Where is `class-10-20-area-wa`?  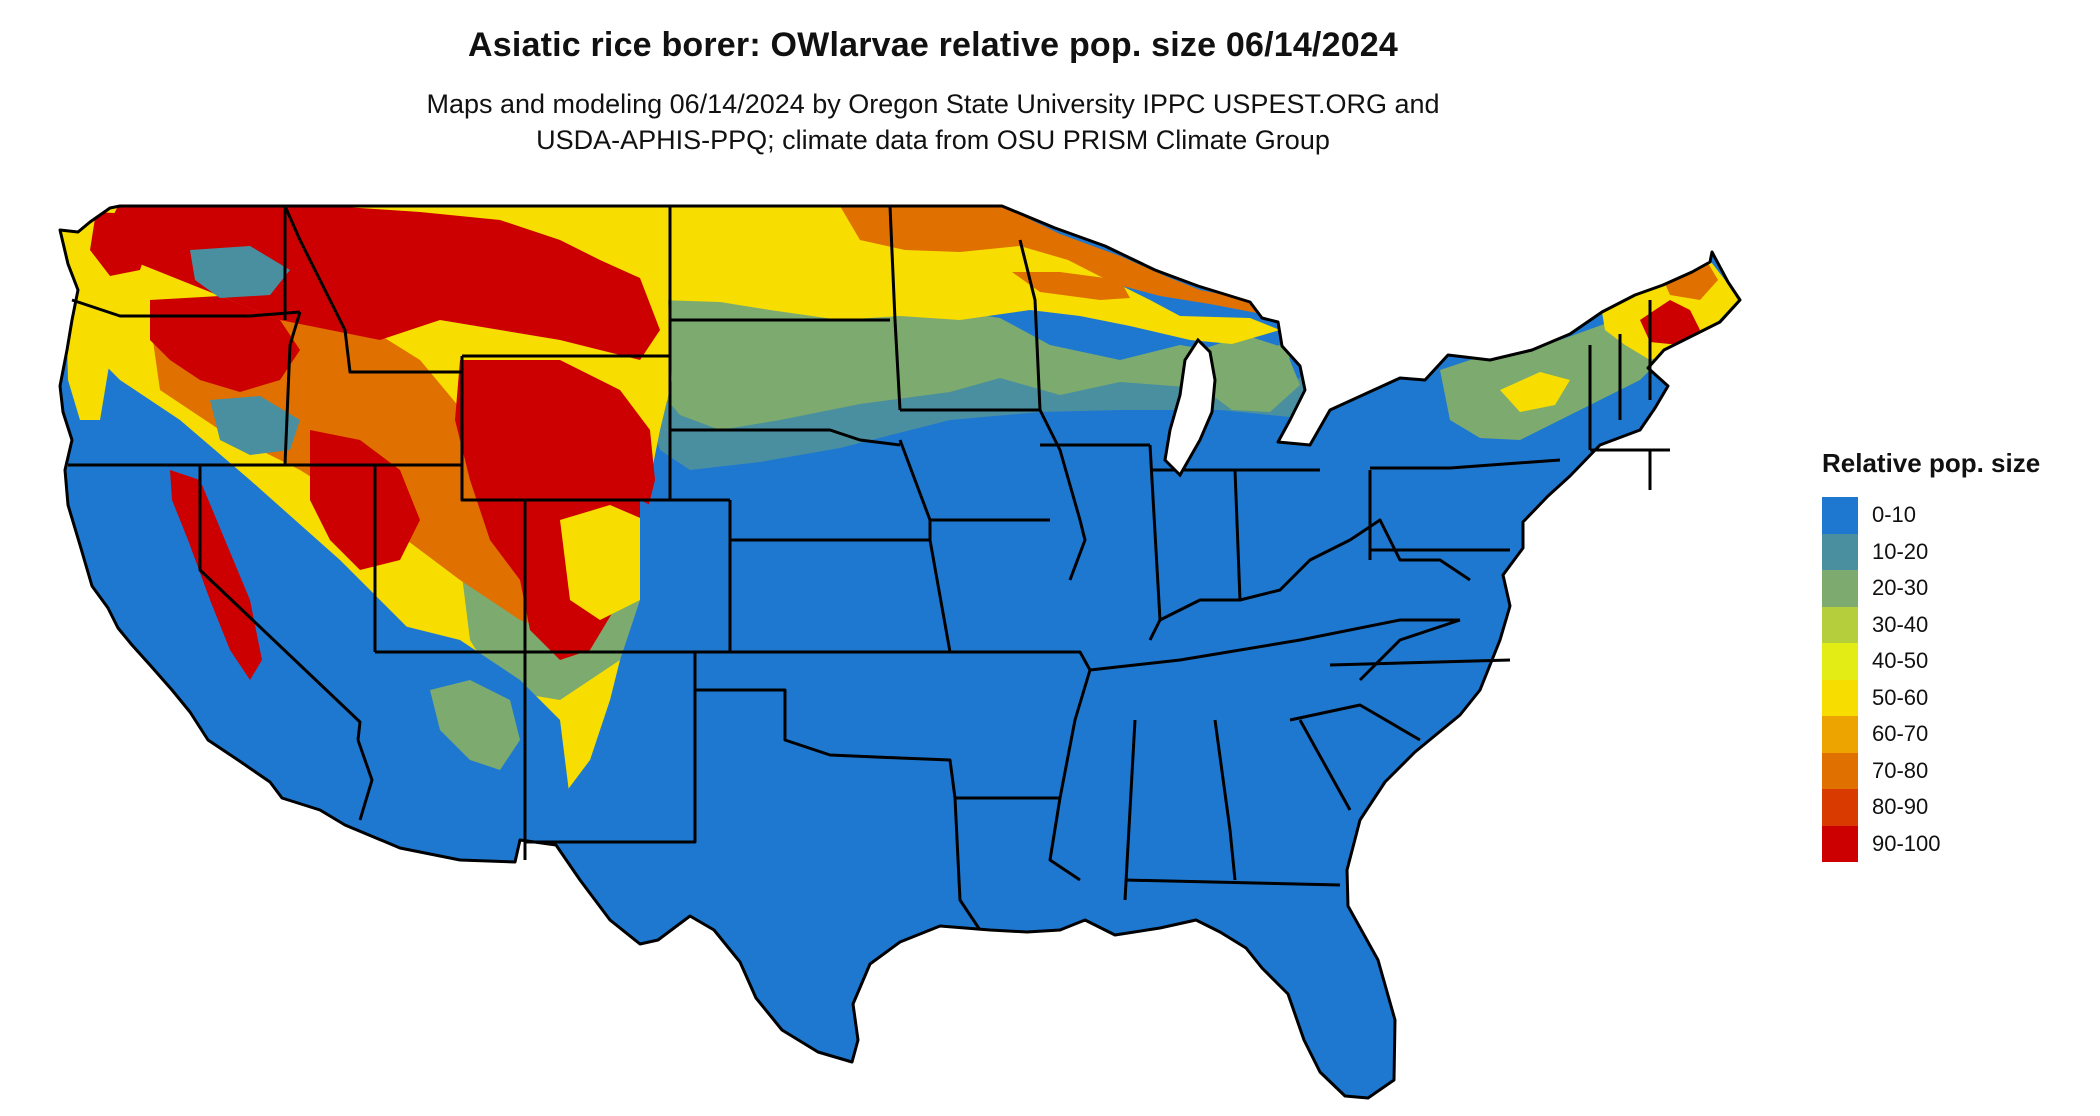 class-10-20-area-wa is located at coordinates (240, 272).